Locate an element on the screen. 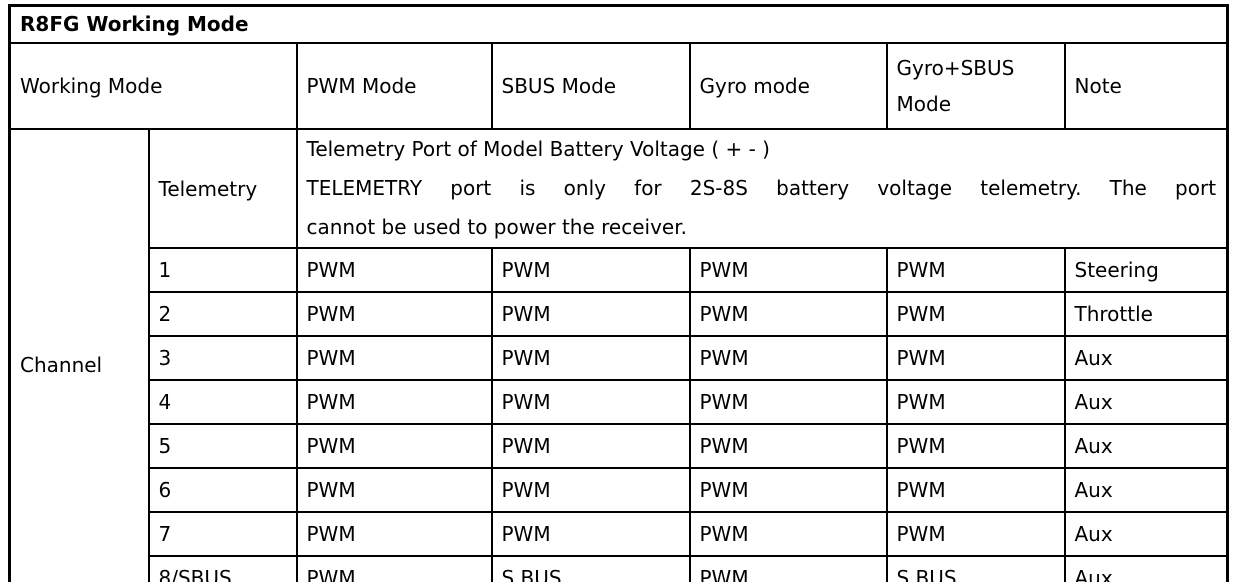 The width and height of the screenshot is (1234, 582). title-row: R8FG Working Mode is located at coordinates (618, 24).